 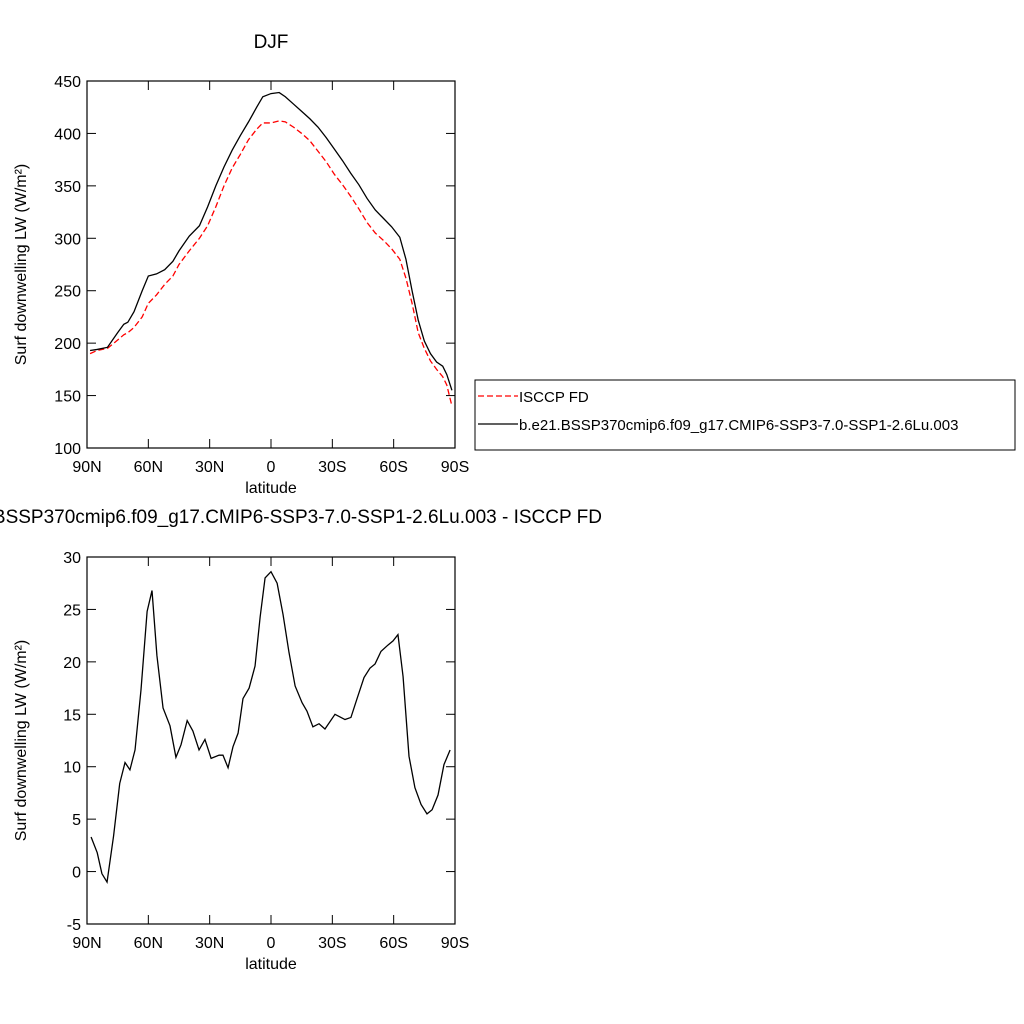 I want to click on y-tick-label: 20, so click(x=72, y=663).